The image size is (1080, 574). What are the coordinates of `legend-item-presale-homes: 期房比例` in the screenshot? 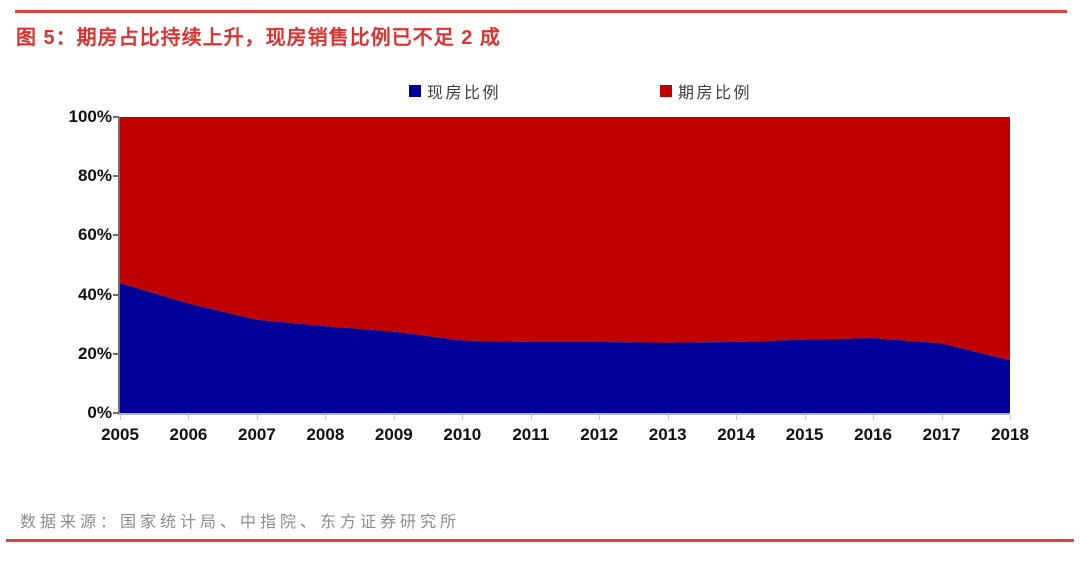 It's located at (706, 91).